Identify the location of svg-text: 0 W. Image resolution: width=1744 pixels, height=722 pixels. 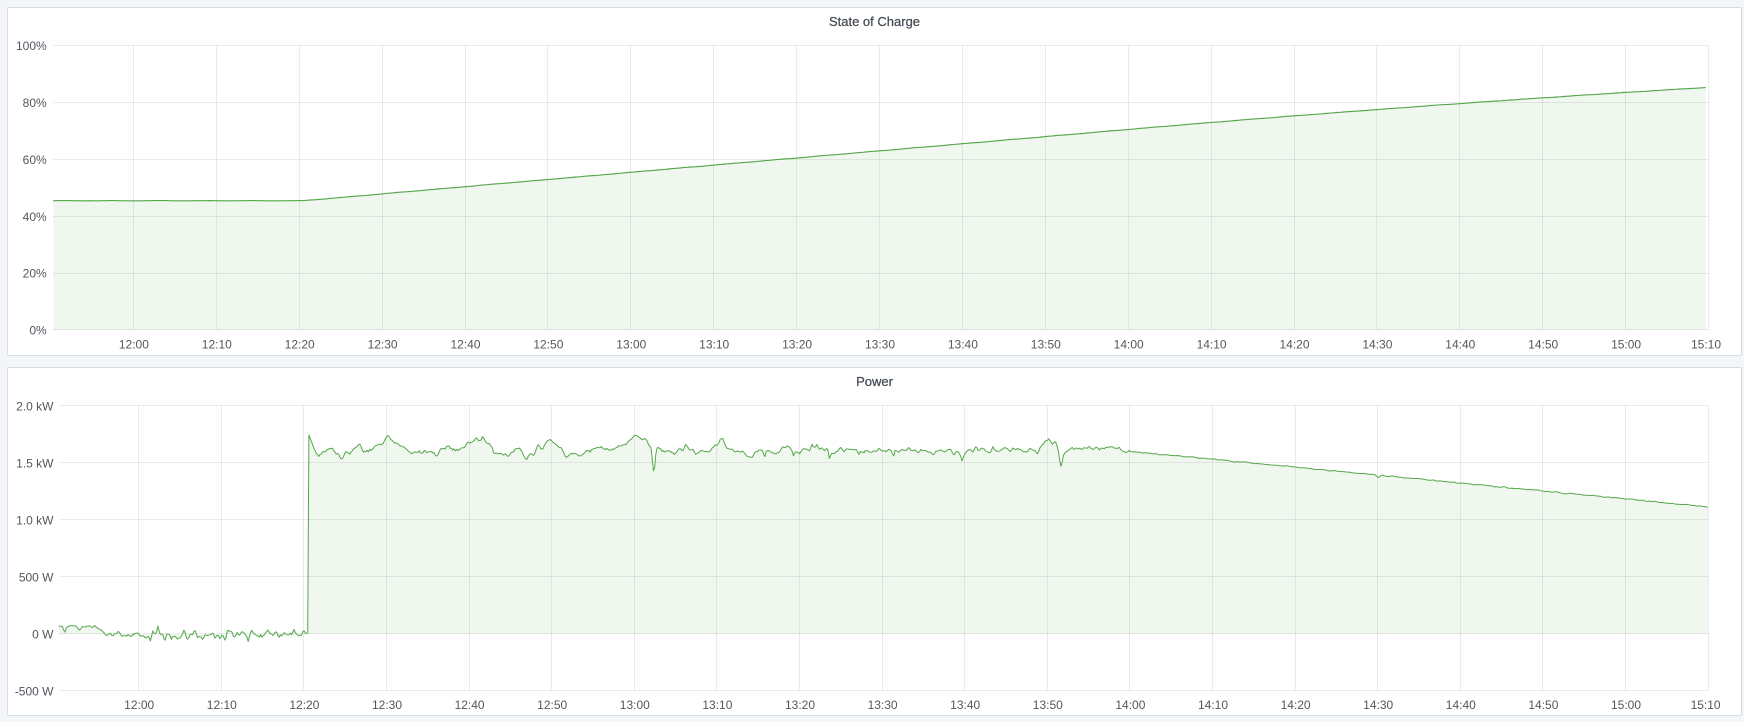
(43, 635).